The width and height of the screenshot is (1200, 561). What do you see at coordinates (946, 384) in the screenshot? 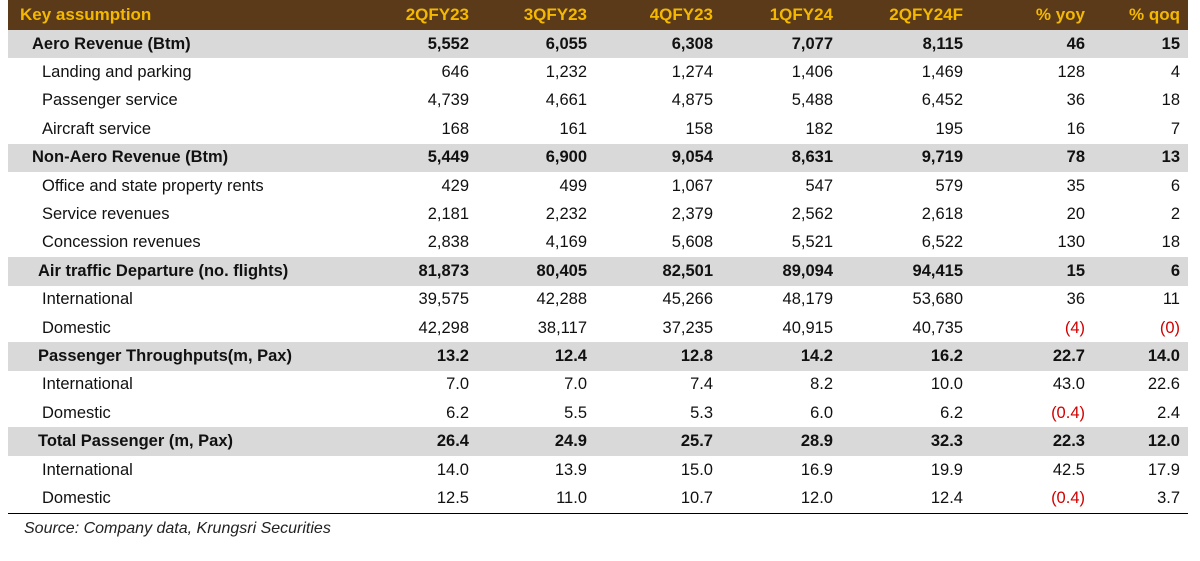
I see `cell-value: 10.0` at bounding box center [946, 384].